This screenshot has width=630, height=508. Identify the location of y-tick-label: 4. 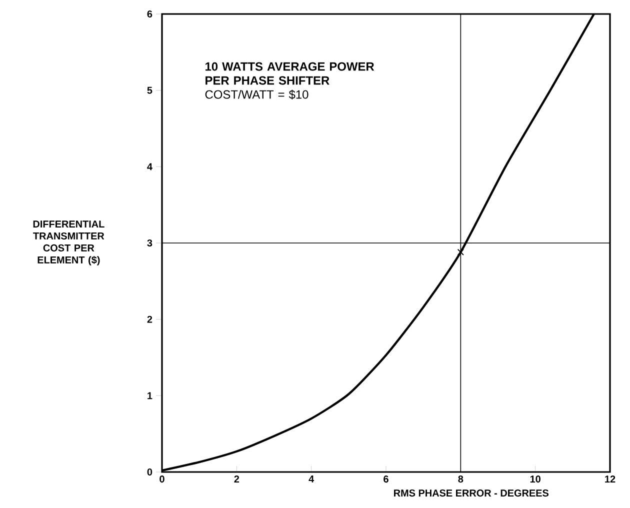
(149, 166).